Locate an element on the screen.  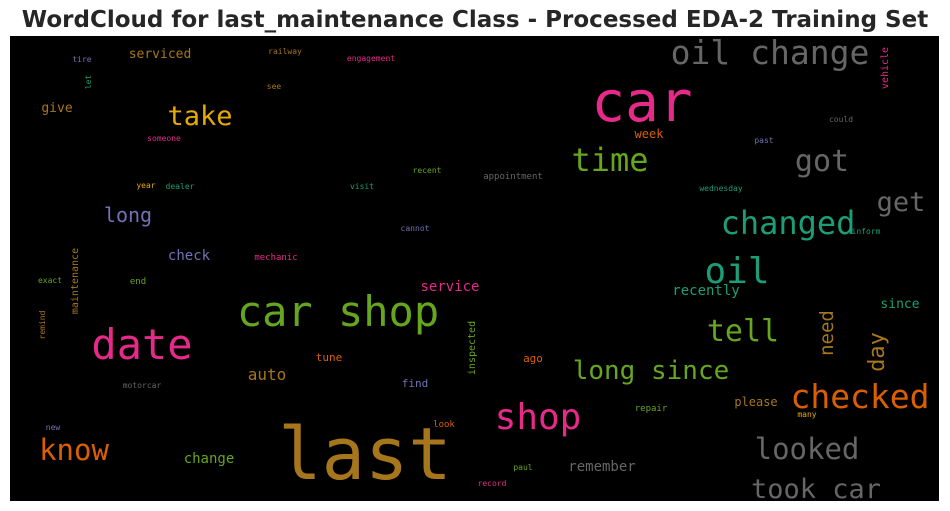
word-motorcar: motorcar is located at coordinates (142, 385).